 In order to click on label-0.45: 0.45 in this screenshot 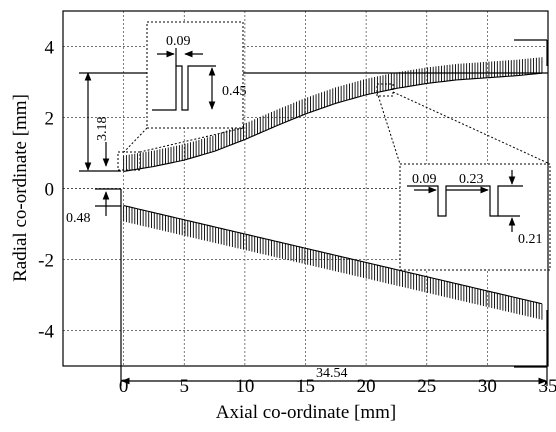, I will do `click(234, 91)`.